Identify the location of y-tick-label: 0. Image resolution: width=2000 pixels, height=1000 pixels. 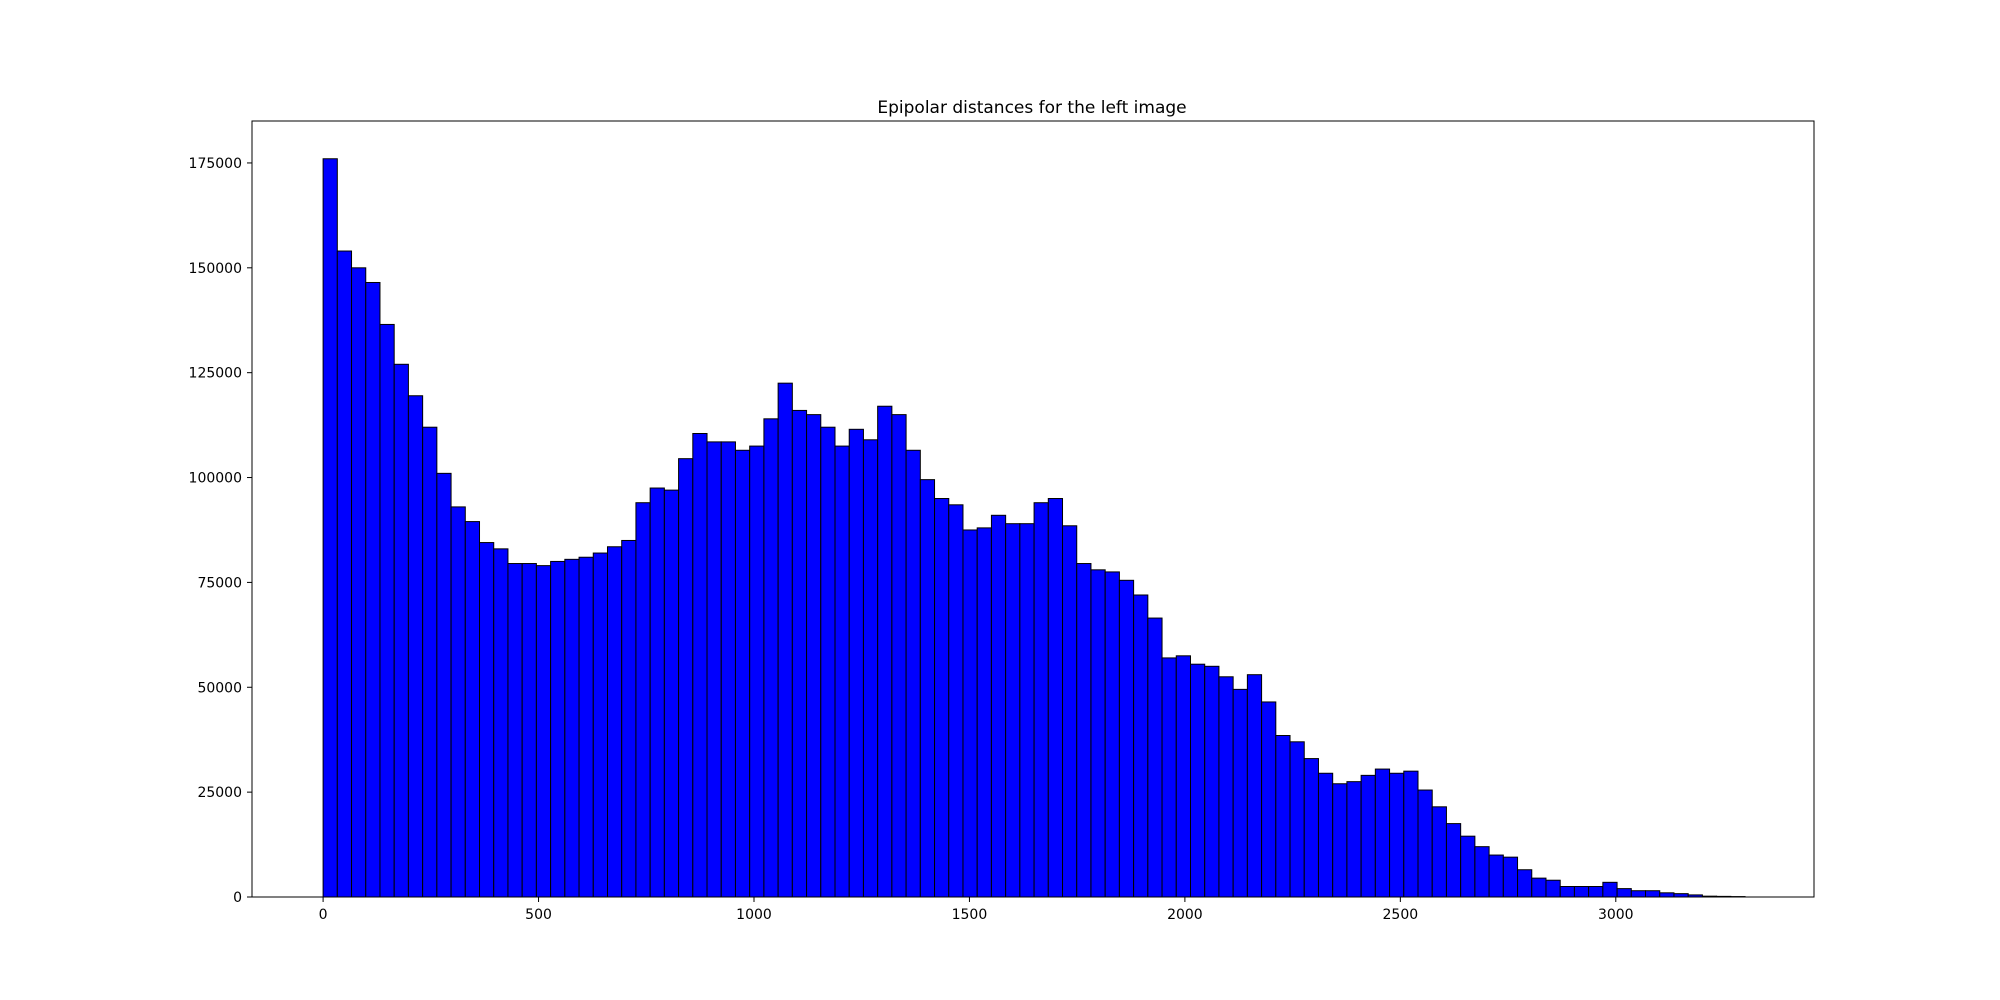
(237, 898).